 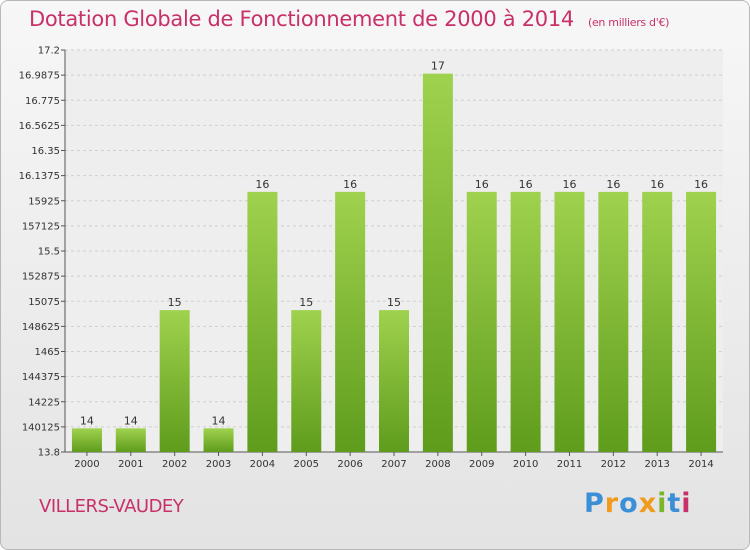 I want to click on value-label-2006: 16, so click(x=350, y=184).